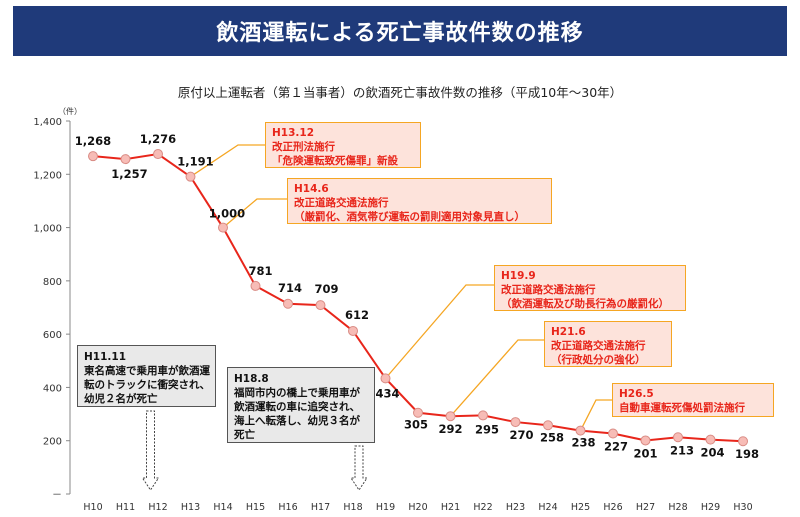  Describe the element at coordinates (146, 376) in the screenshot. I see `event-box-h11-11: H11.11 東名高速で乗用車が飲酒運 転のトラックに衝突され、 幼児２名が死亡` at that location.